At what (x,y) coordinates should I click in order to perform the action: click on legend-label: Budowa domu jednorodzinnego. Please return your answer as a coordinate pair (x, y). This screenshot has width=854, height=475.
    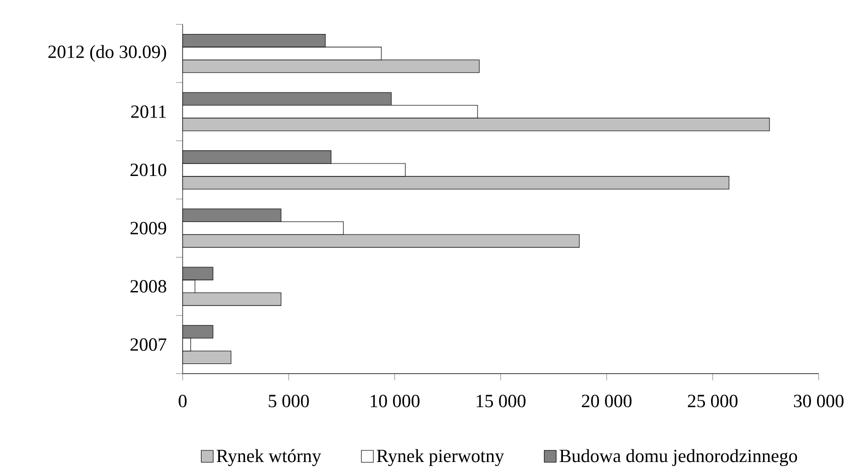
    Looking at the image, I should click on (679, 457).